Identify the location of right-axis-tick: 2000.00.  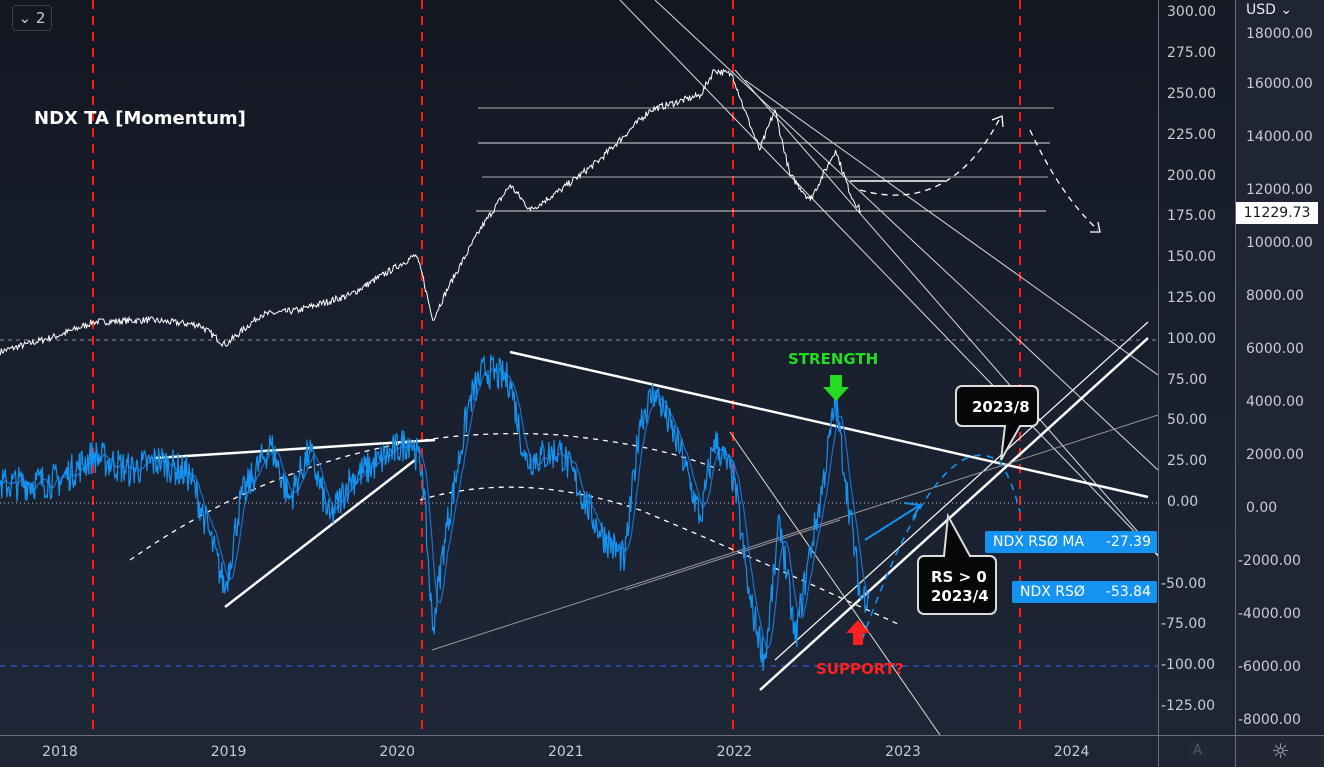
(1275, 455).